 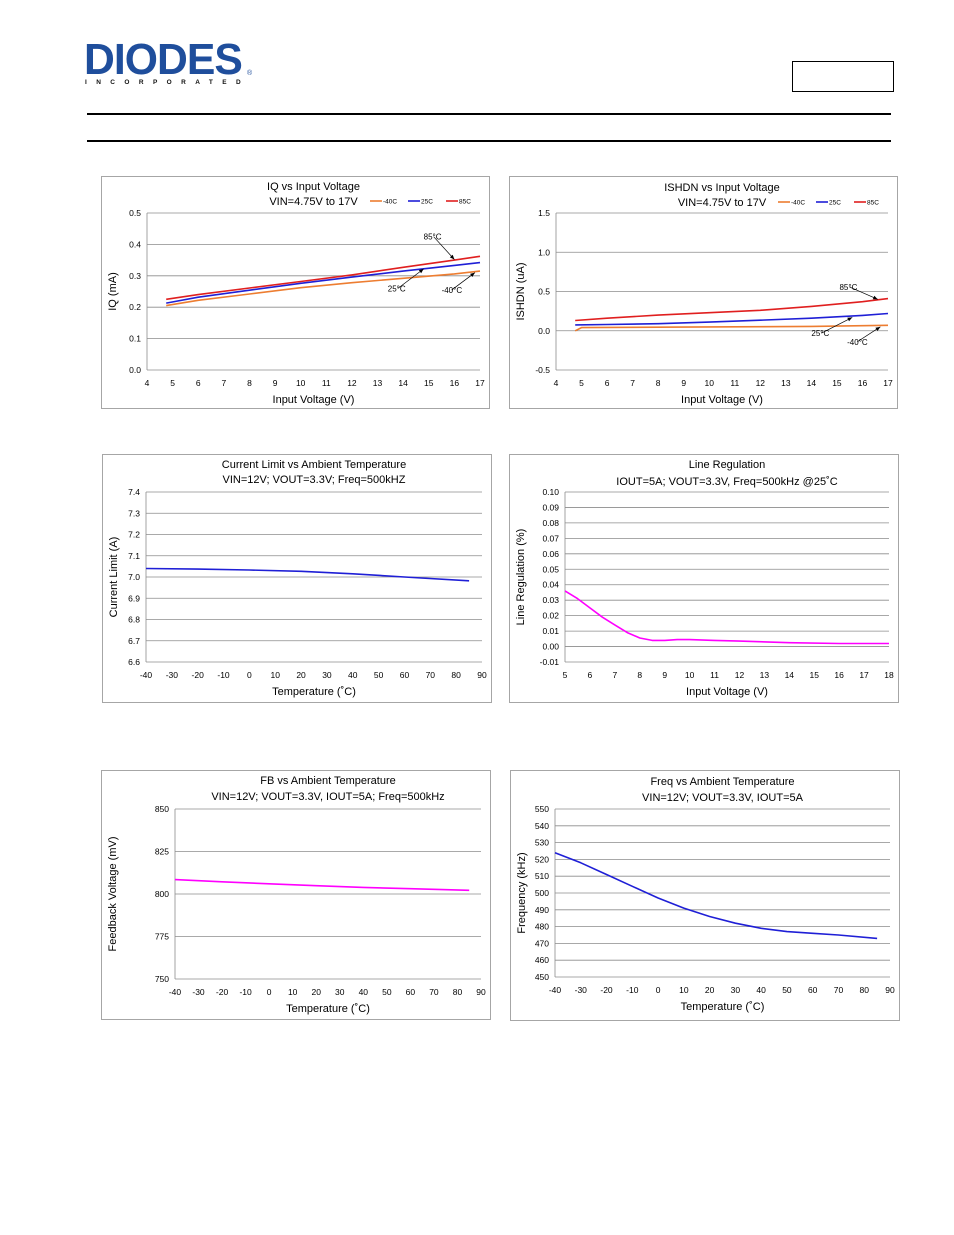 What do you see at coordinates (873, 203) in the screenshot?
I see `legend-entry: 85C` at bounding box center [873, 203].